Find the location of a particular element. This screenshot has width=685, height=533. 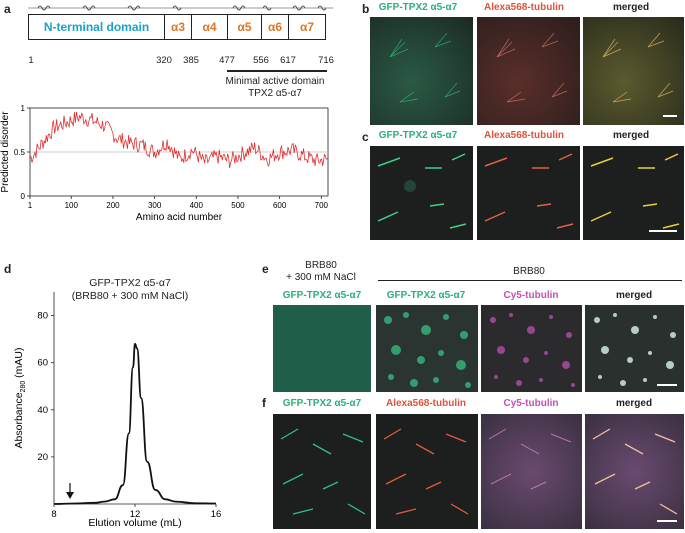

disorder-ytick-label: 0 is located at coordinates (23, 196).